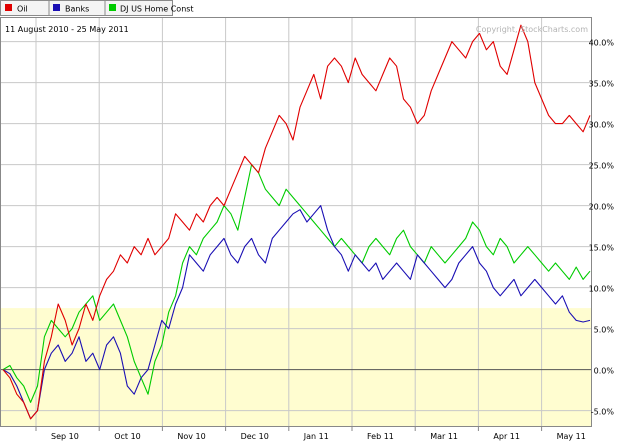  I want to click on legend-label-home-const: DJ US Home Const, so click(157, 9).